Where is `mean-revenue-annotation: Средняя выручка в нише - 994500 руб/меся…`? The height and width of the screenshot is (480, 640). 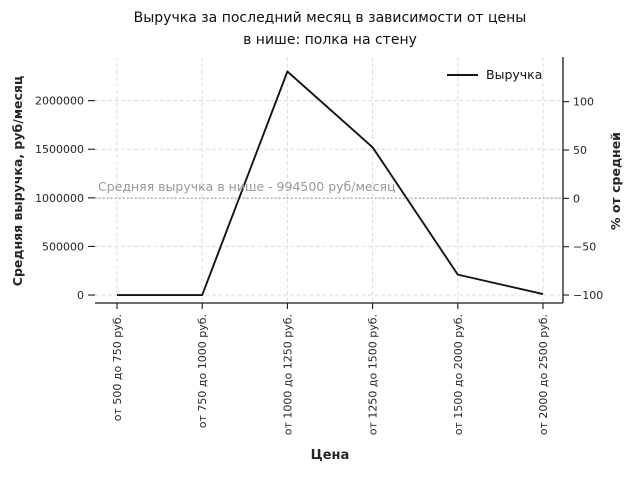 mean-revenue-annotation: Средняя выручка в нише - 994500 руб/меся… is located at coordinates (247, 186).